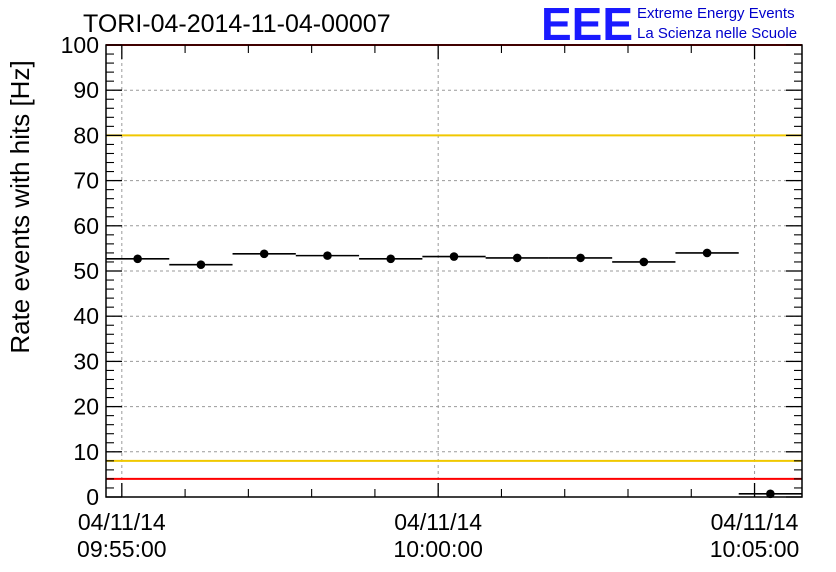 The height and width of the screenshot is (572, 836). Describe the element at coordinates (20, 206) in the screenshot. I see `y-axis-label: Rate events with hits [Hz]` at that location.